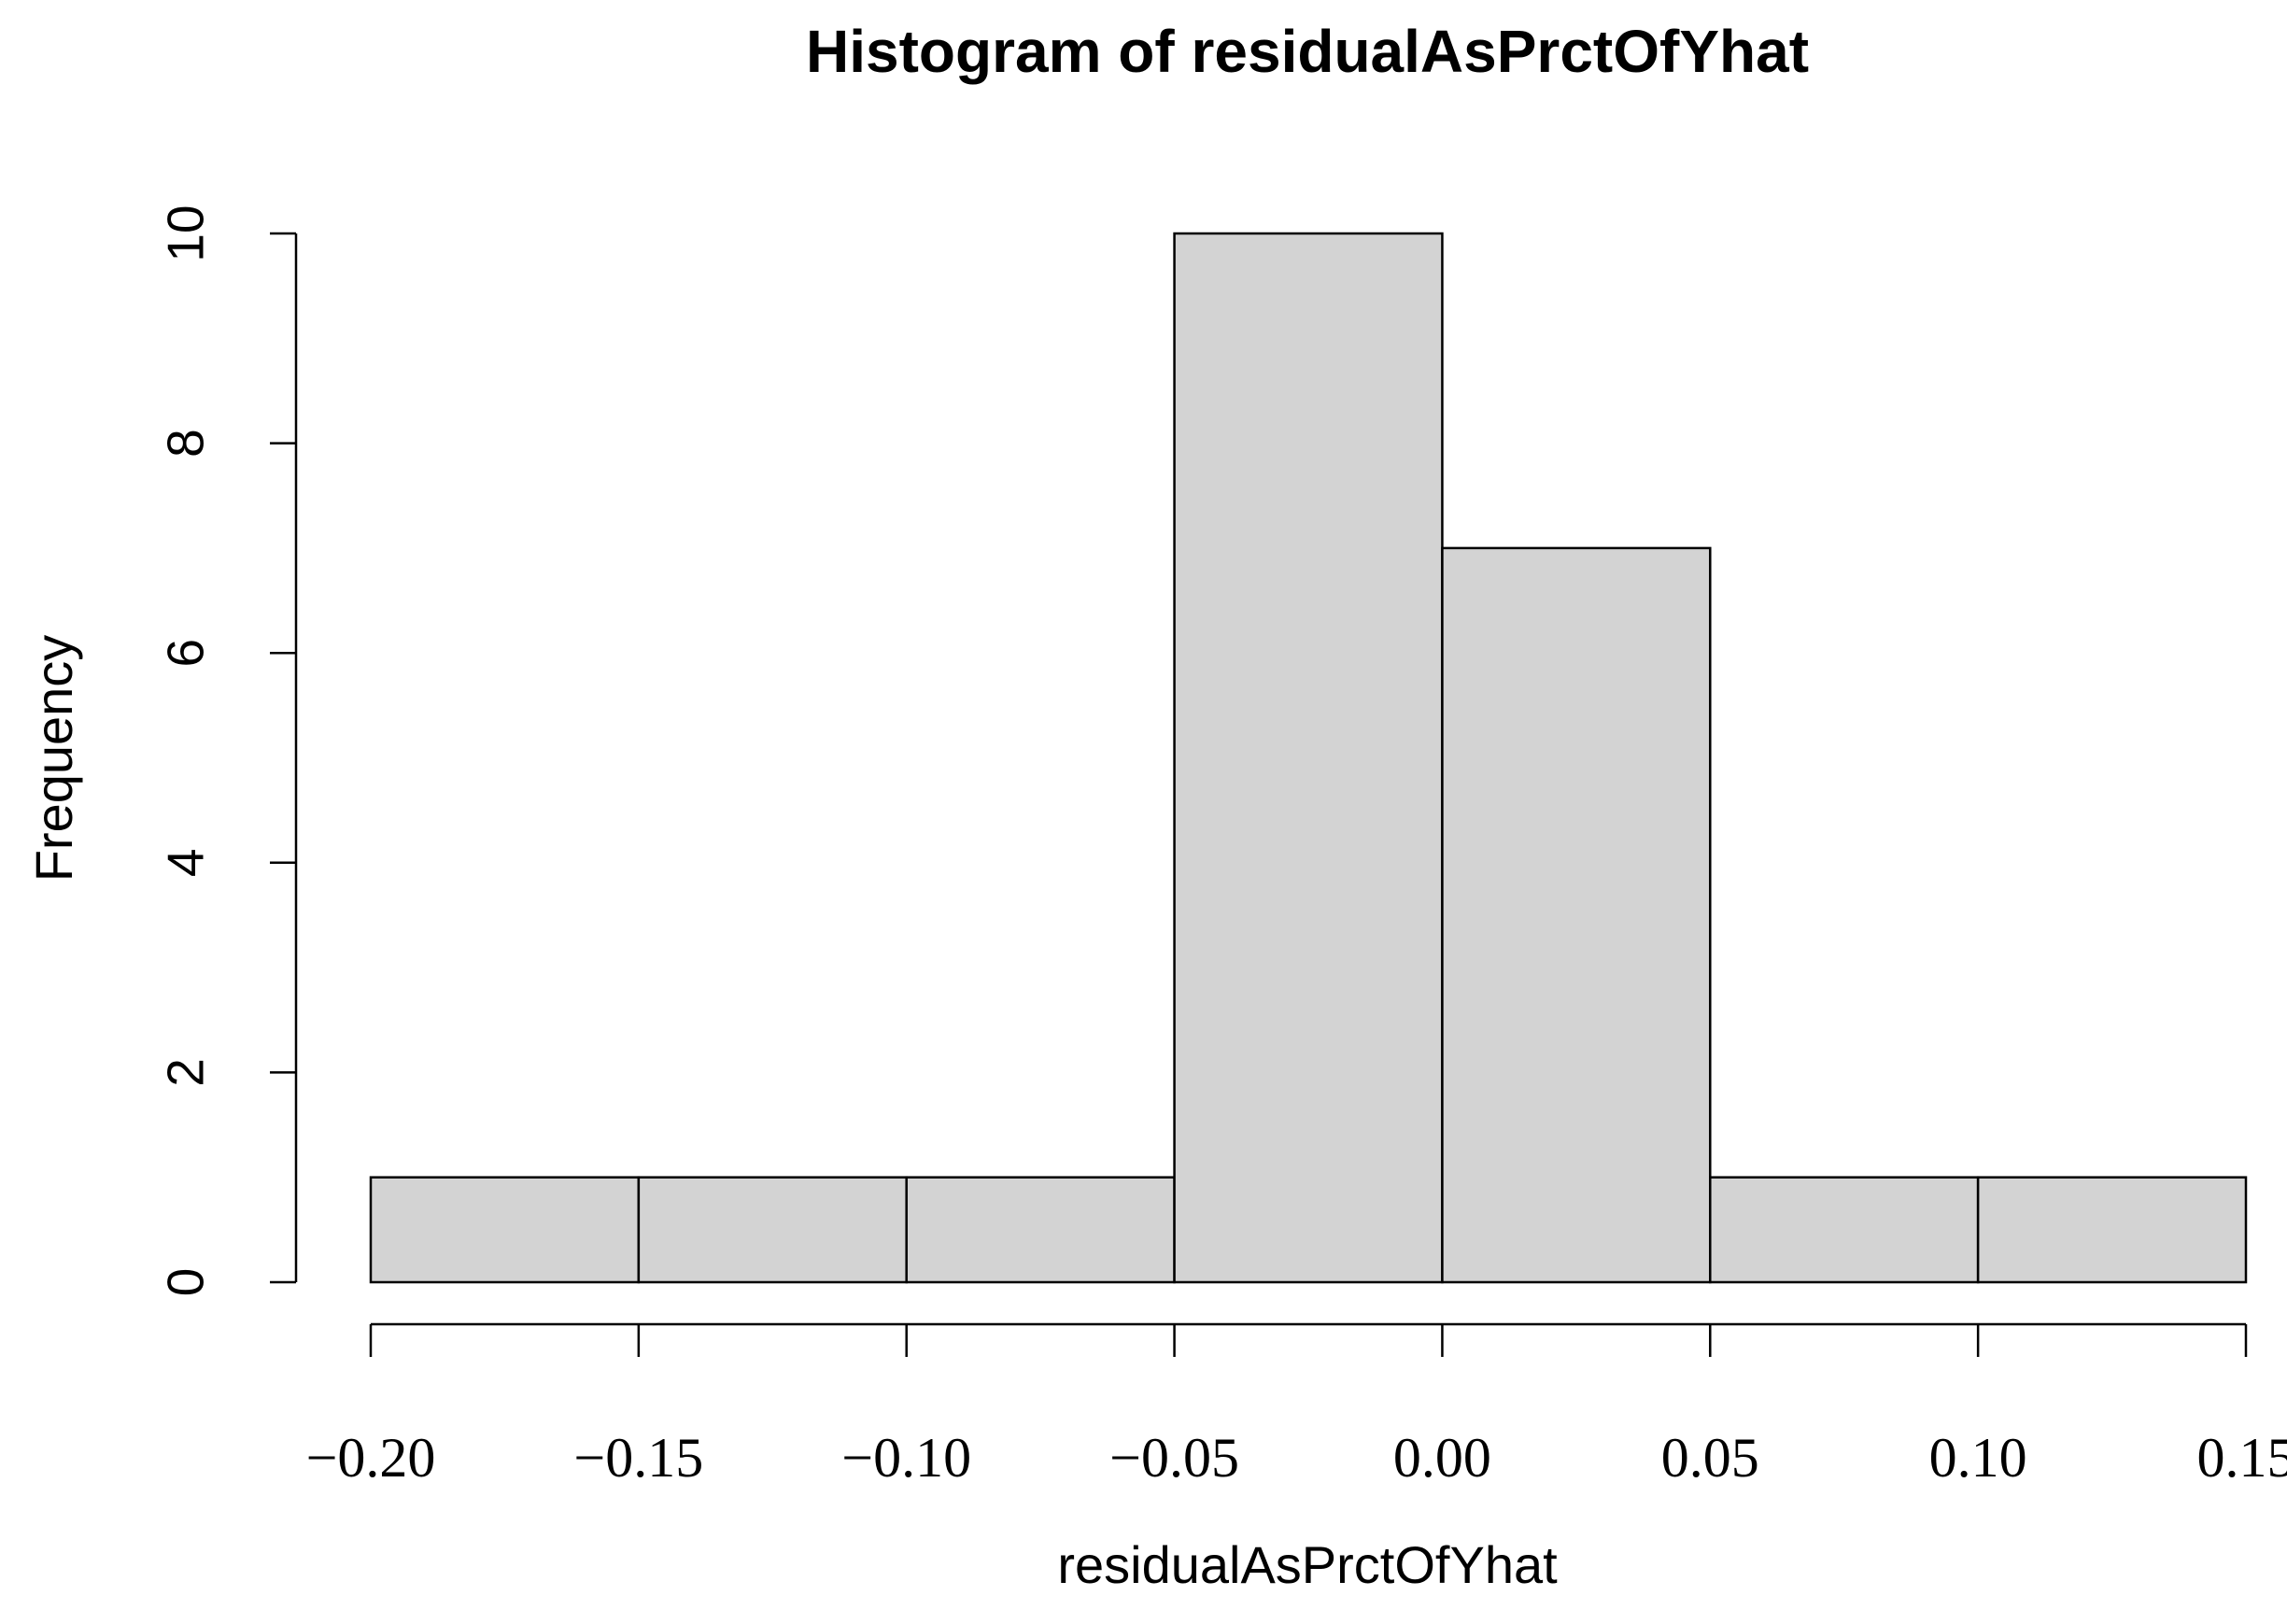 The width and height of the screenshot is (2287, 1624). Describe the element at coordinates (186, 443) in the screenshot. I see `y-tick-label: 8` at that location.